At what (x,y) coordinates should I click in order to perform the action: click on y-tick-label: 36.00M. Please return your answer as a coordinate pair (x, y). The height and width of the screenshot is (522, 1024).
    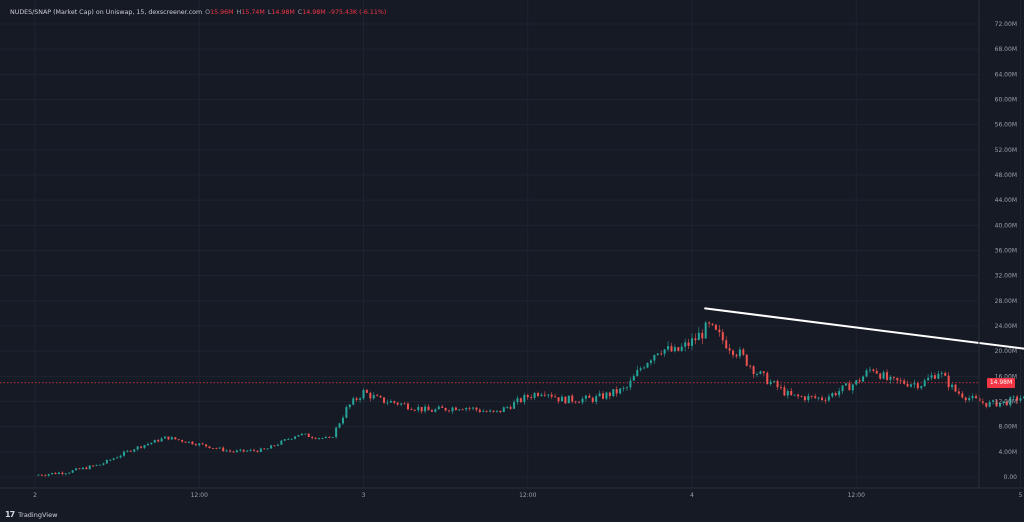
    Looking at the image, I should click on (1006, 251).